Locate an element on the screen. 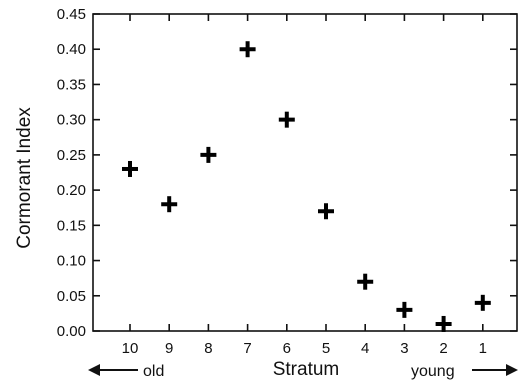 The height and width of the screenshot is (384, 526). y-tick-label: 0.35 is located at coordinates (71, 84).